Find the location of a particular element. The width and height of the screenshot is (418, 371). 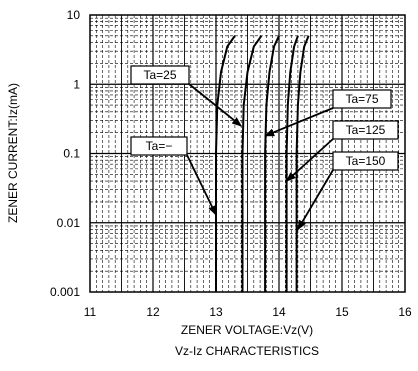

annotation-label: Ta=25 is located at coordinates (159, 75).